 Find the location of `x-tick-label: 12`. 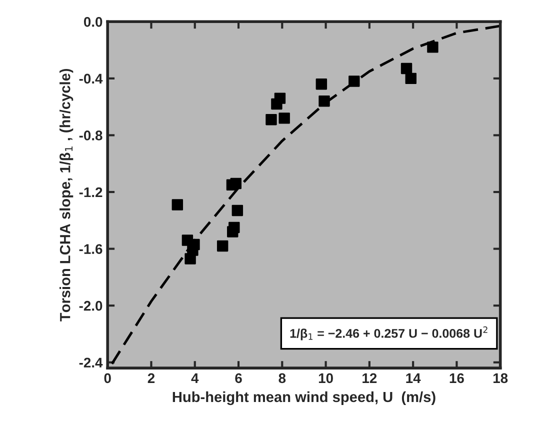

x-tick-label: 12 is located at coordinates (369, 378).